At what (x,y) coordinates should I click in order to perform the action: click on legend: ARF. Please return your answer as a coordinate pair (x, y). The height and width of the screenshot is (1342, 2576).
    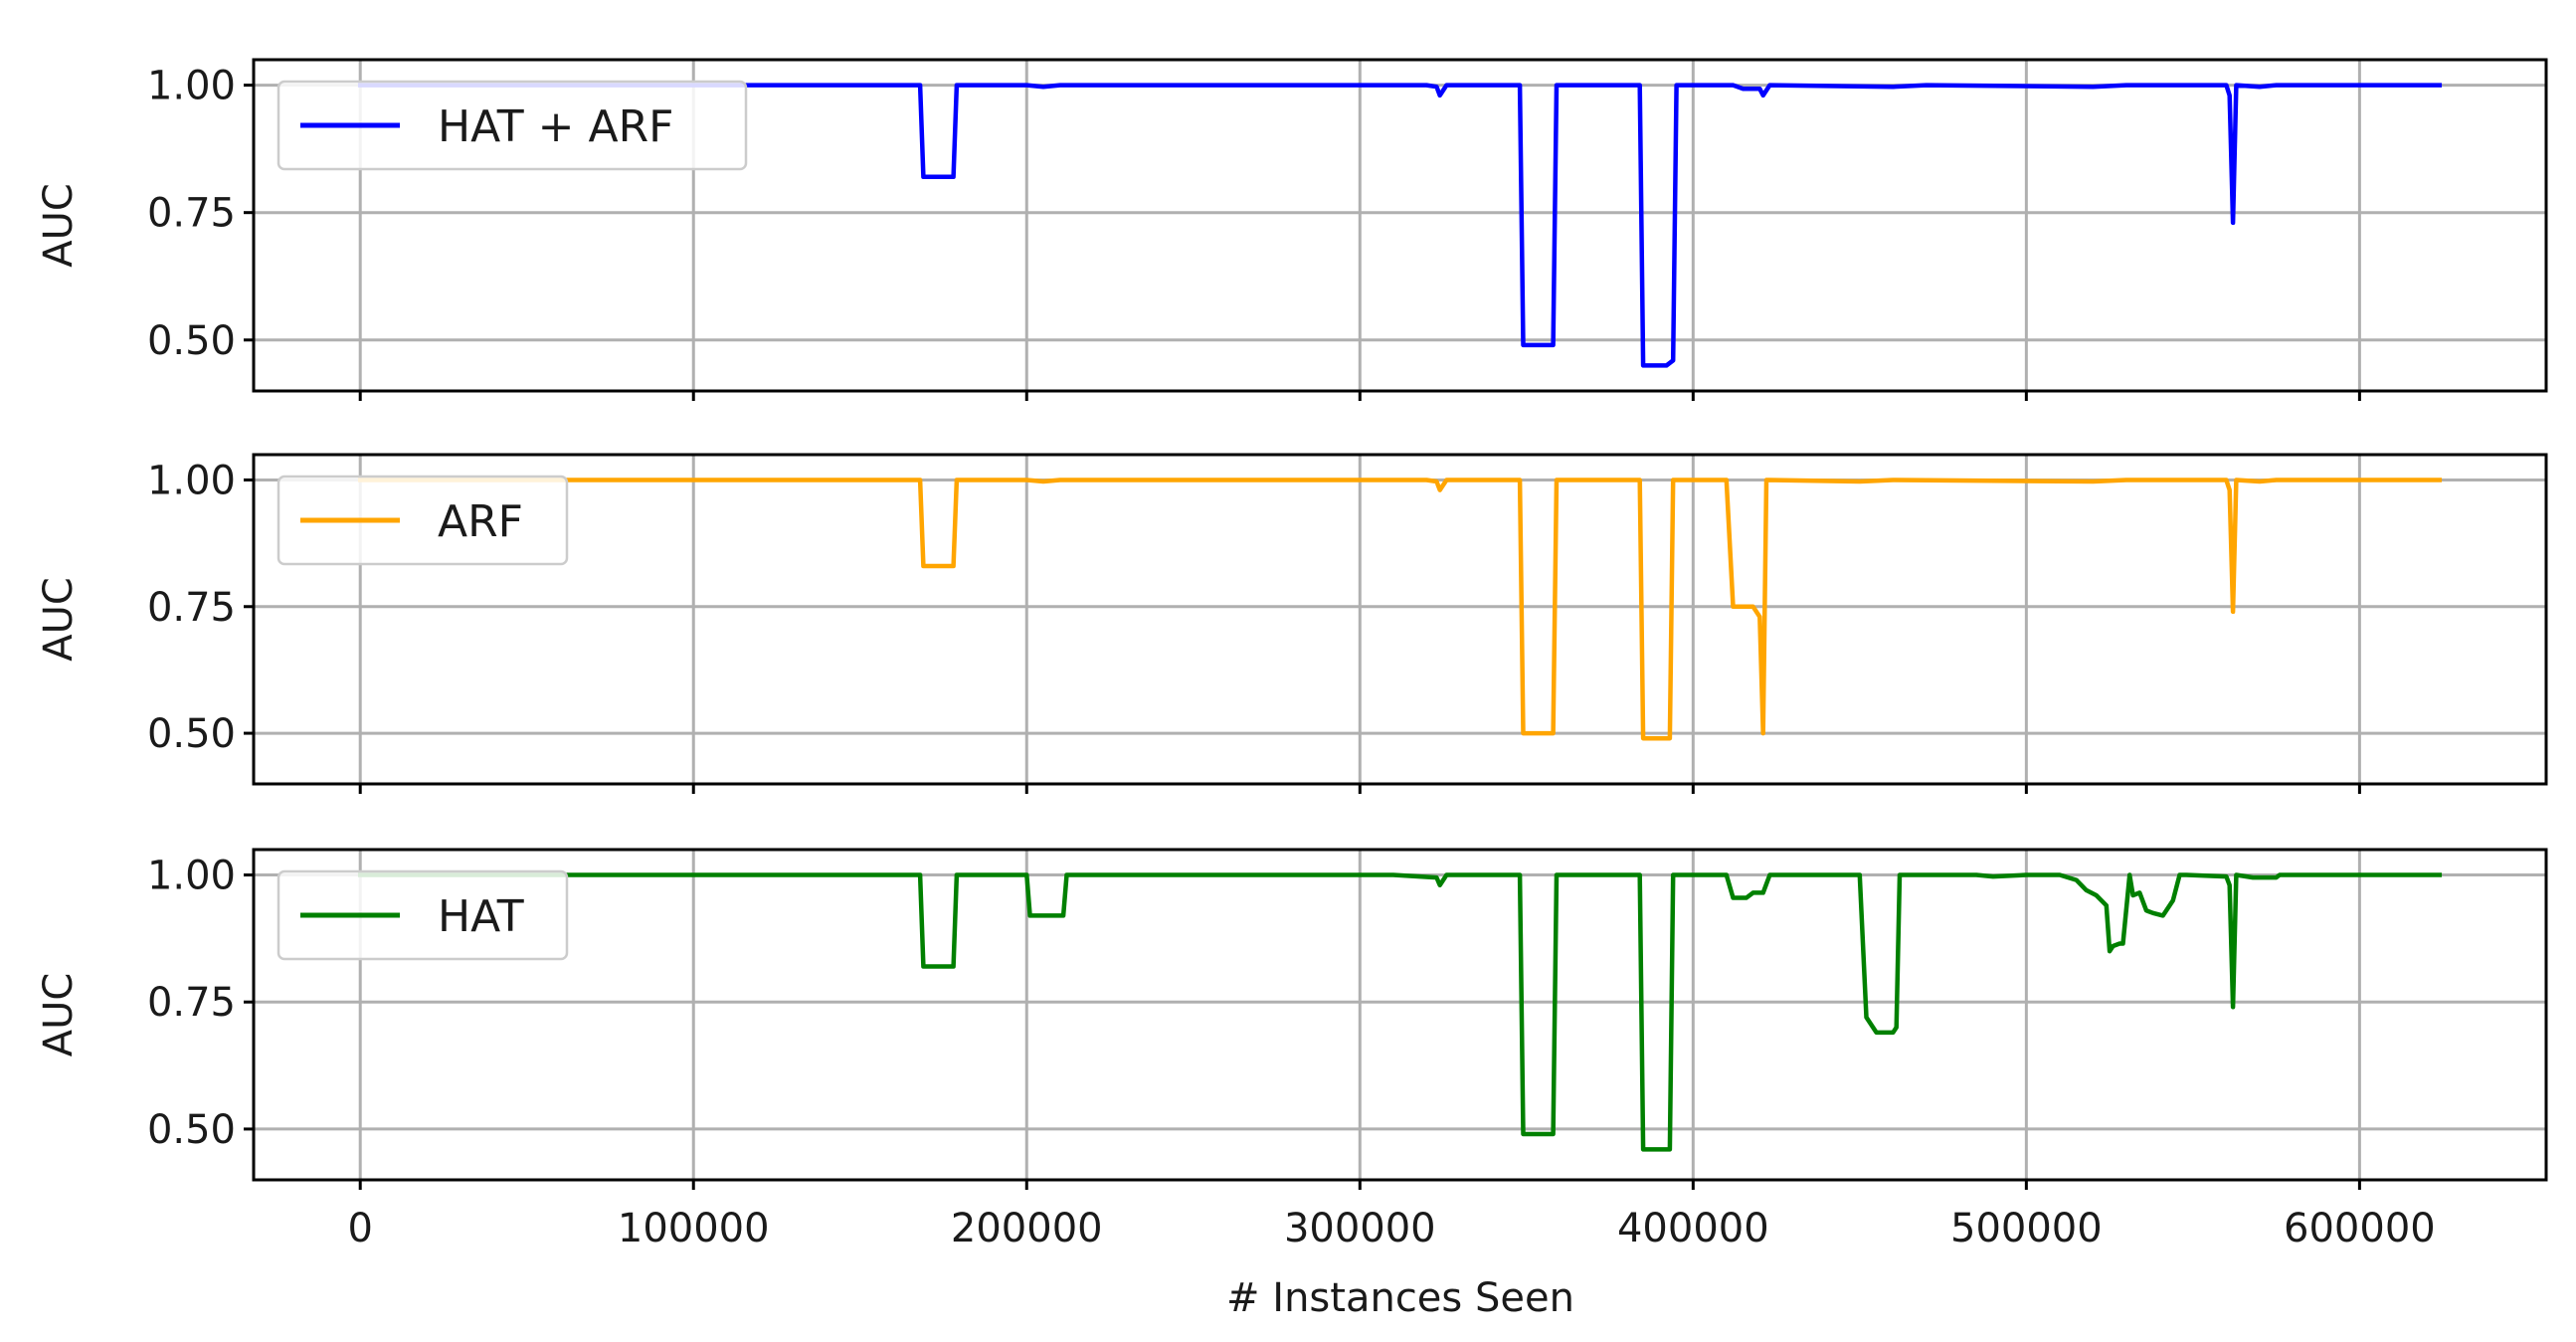
    Looking at the image, I should click on (422, 520).